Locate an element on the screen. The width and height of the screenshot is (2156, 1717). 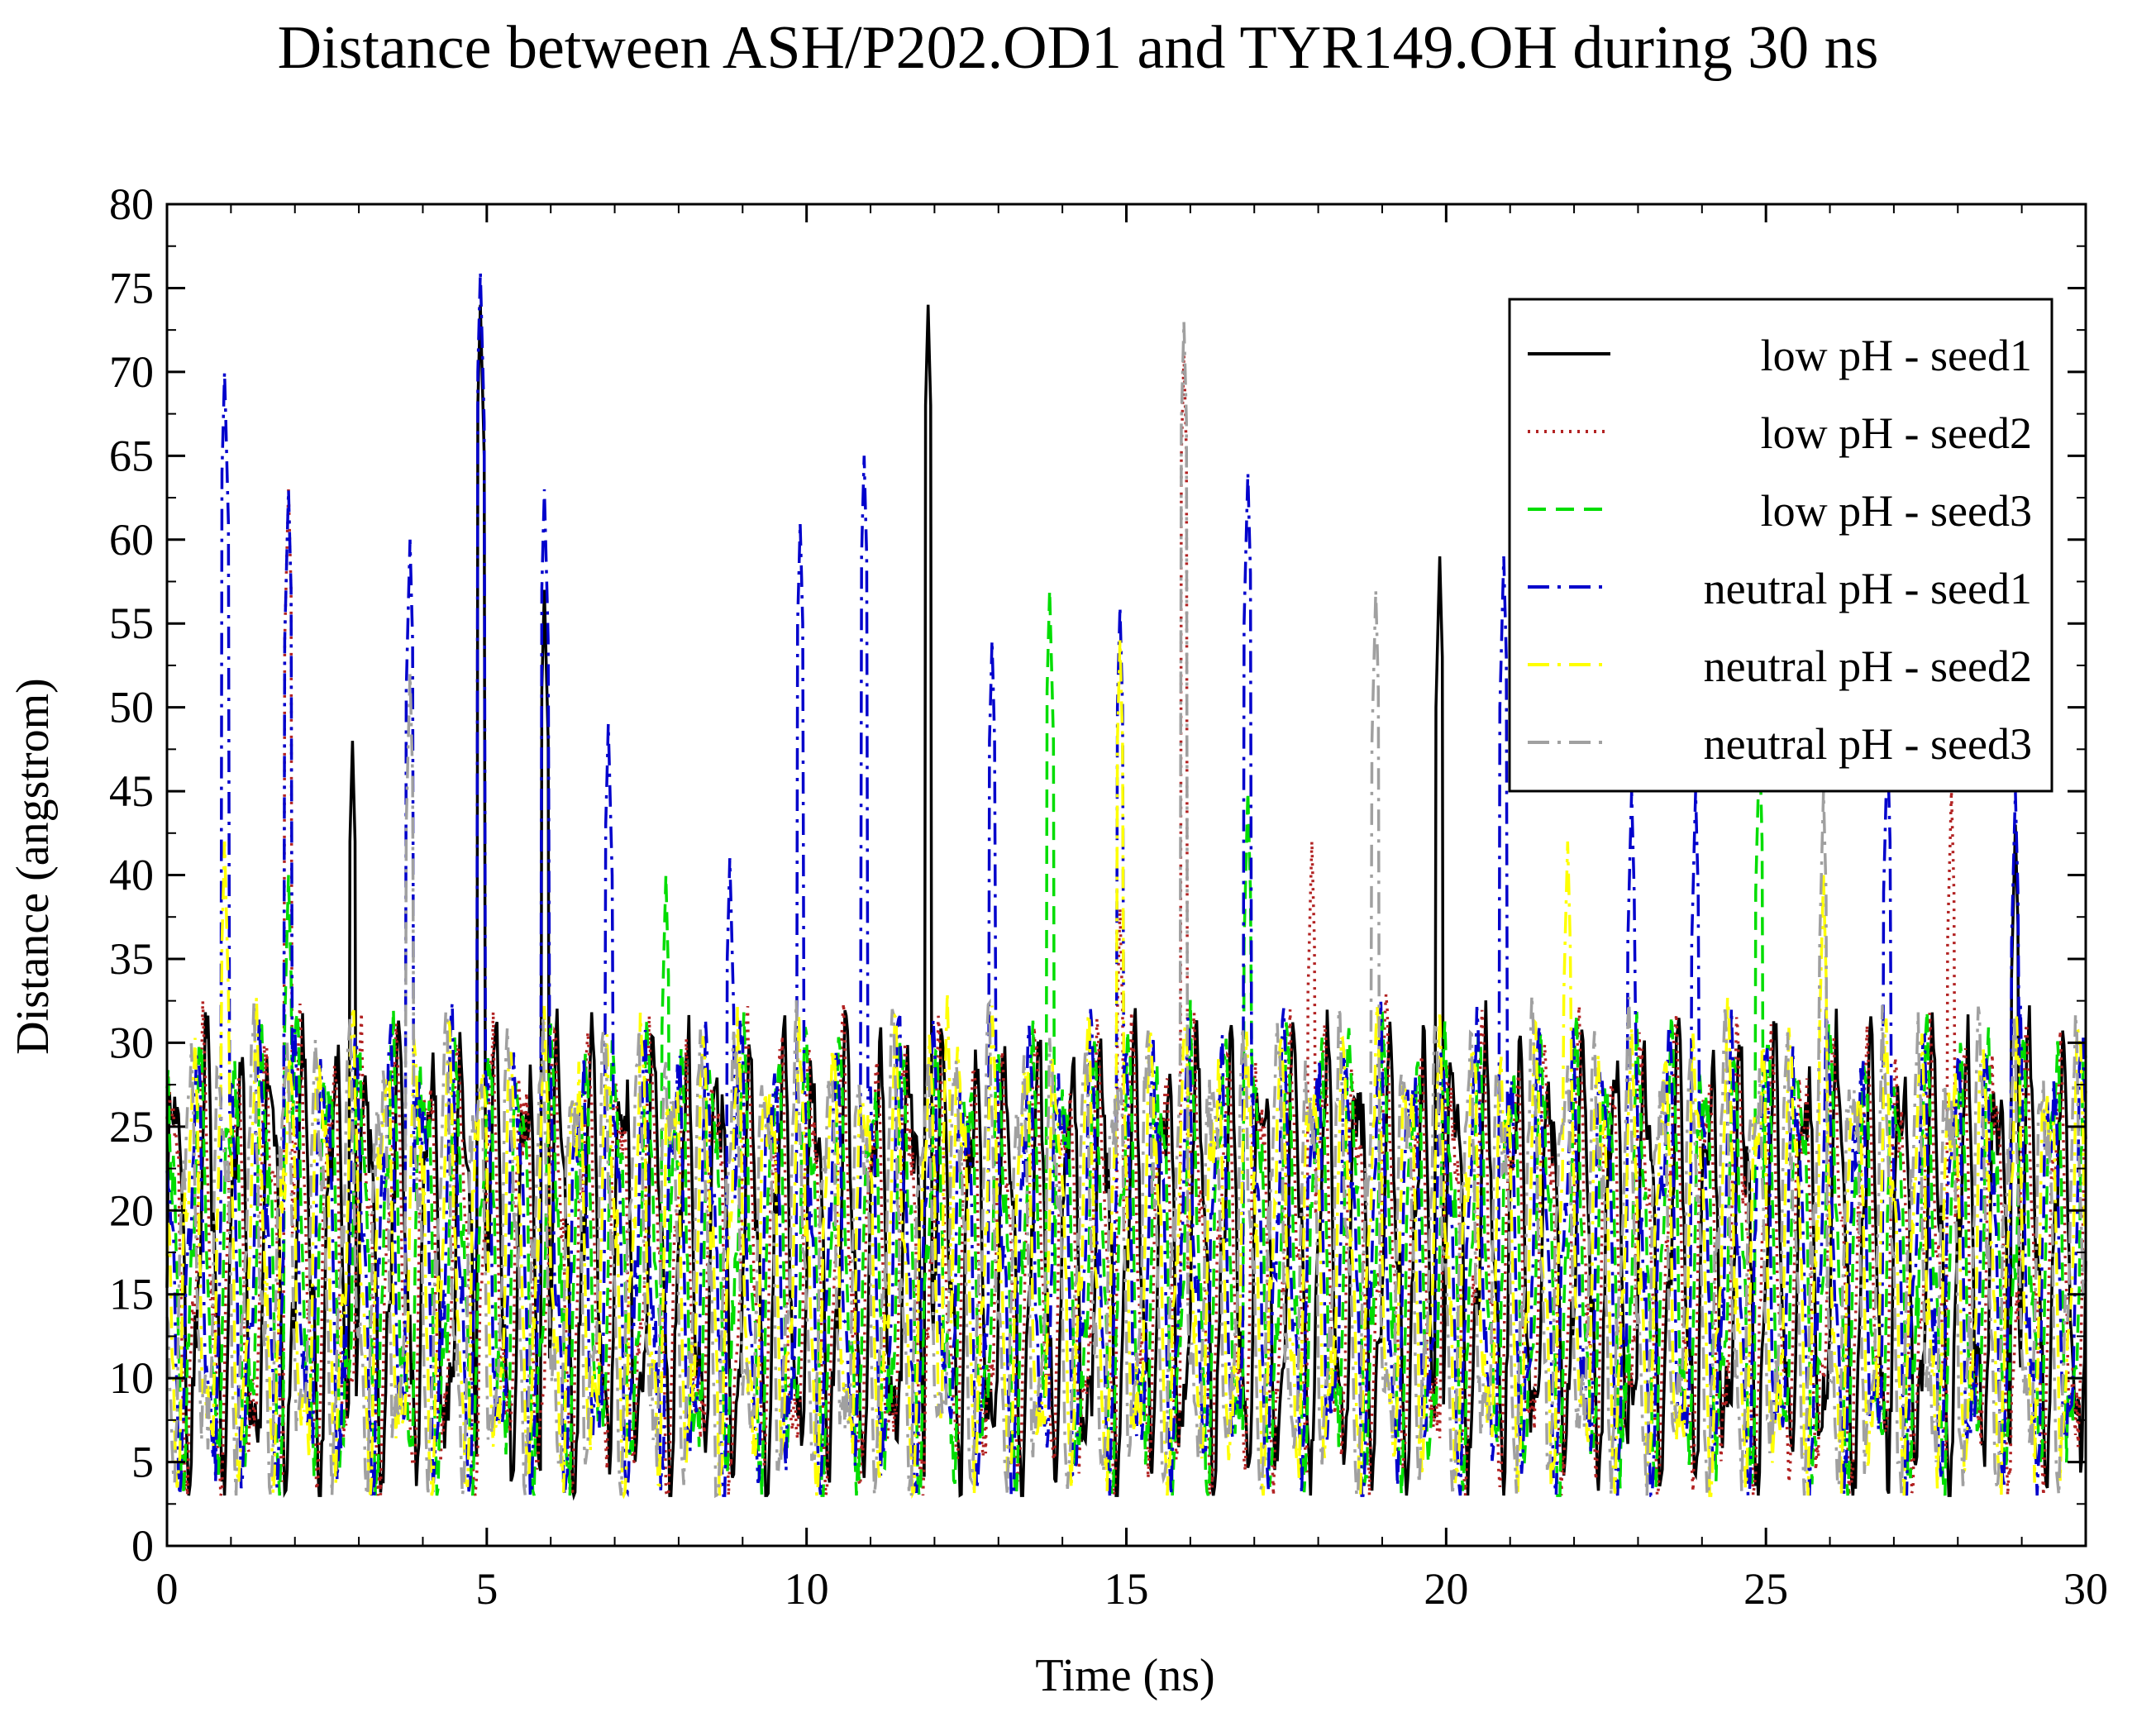
y-tick-label: 35 is located at coordinates (131, 959).